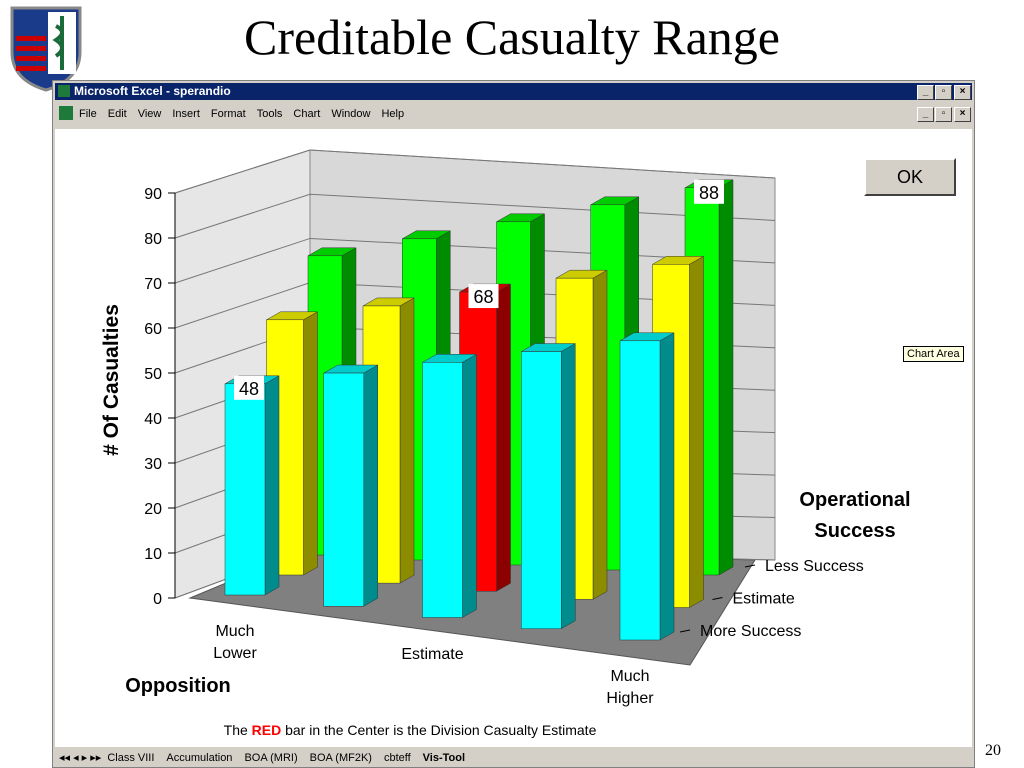  What do you see at coordinates (153, 419) in the screenshot?
I see `y-tick-label: 40` at bounding box center [153, 419].